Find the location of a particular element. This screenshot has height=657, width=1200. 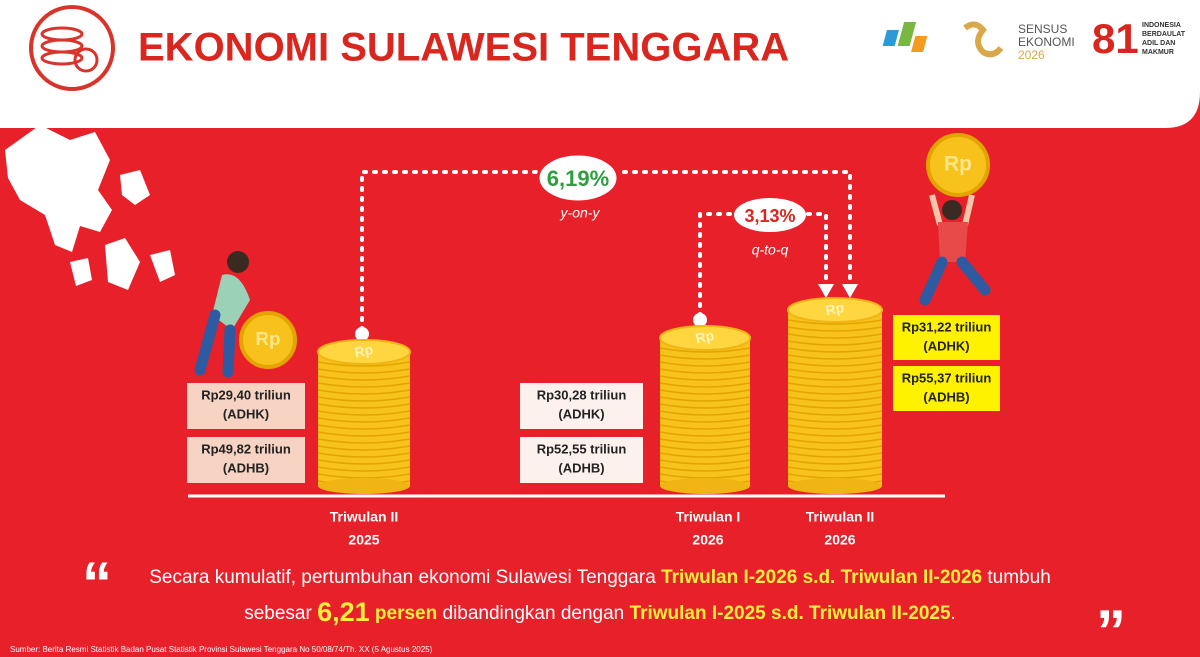

quote-segment: dibandingkan dengan is located at coordinates (533, 613).